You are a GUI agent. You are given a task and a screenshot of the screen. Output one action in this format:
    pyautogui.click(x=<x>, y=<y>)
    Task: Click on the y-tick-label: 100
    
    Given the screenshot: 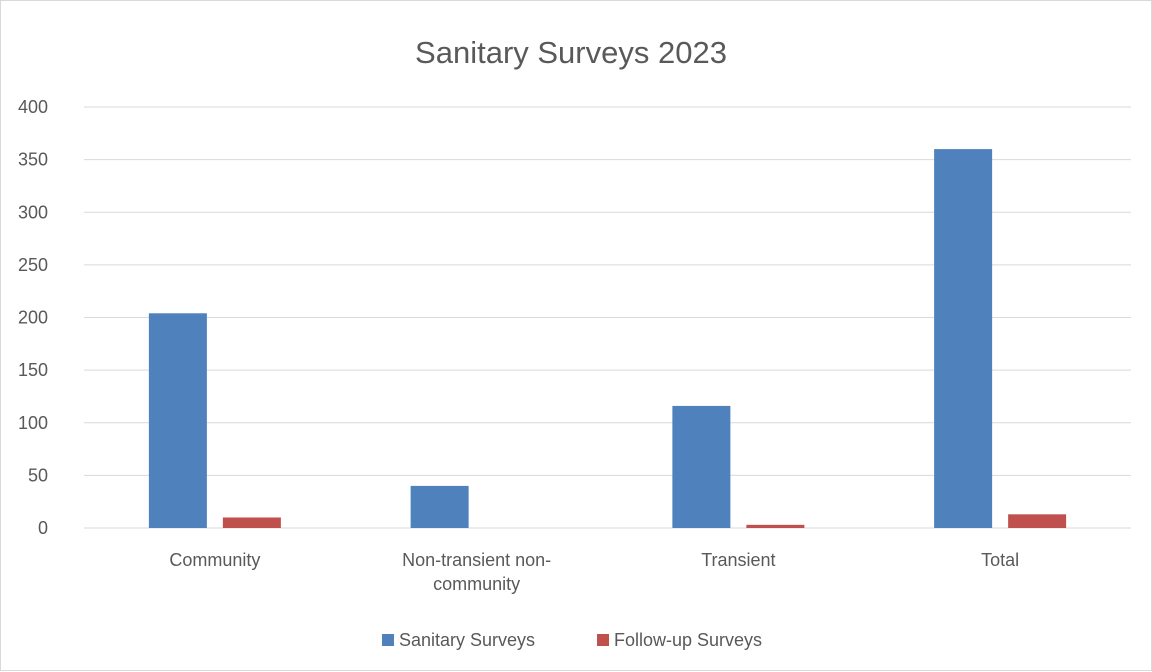 What is the action you would take?
    pyautogui.click(x=33, y=423)
    